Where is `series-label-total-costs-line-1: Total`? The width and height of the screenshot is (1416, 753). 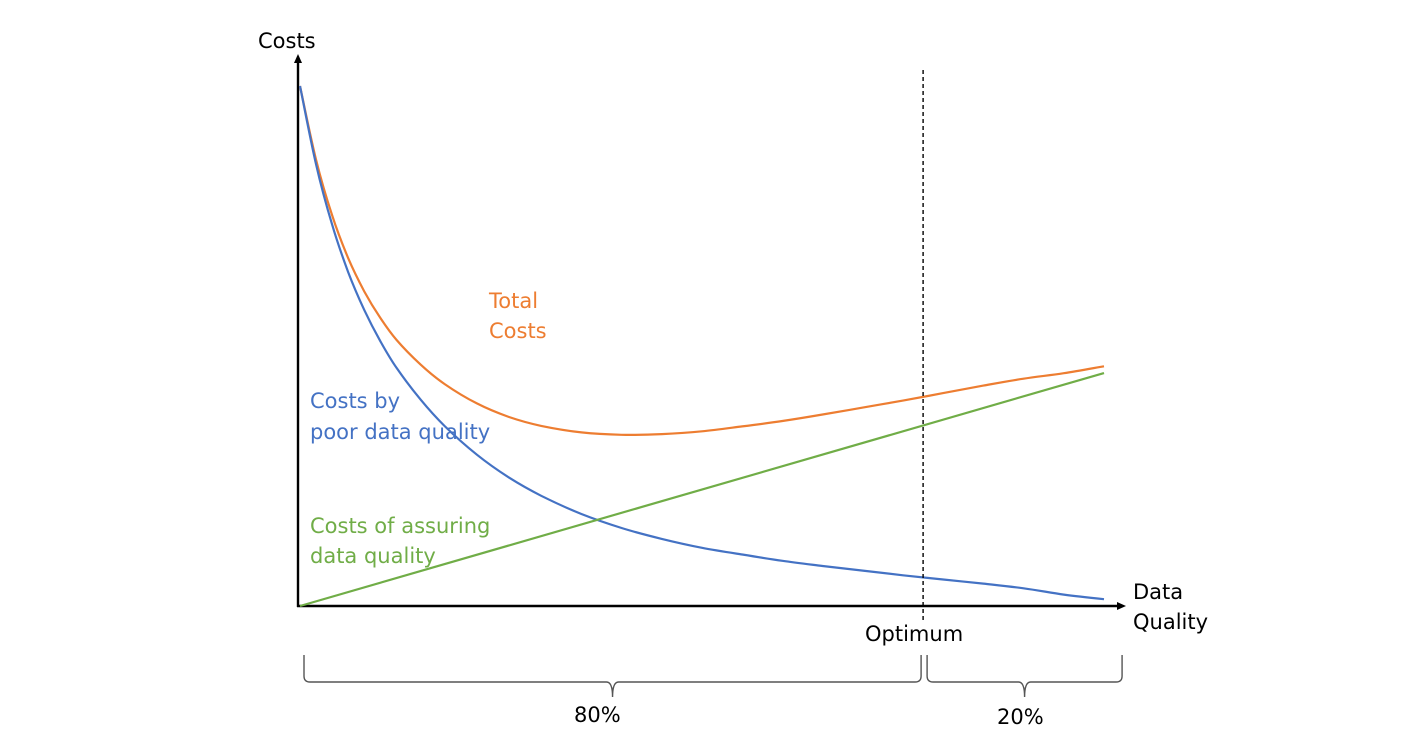 series-label-total-costs-line-1: Total is located at coordinates (513, 301).